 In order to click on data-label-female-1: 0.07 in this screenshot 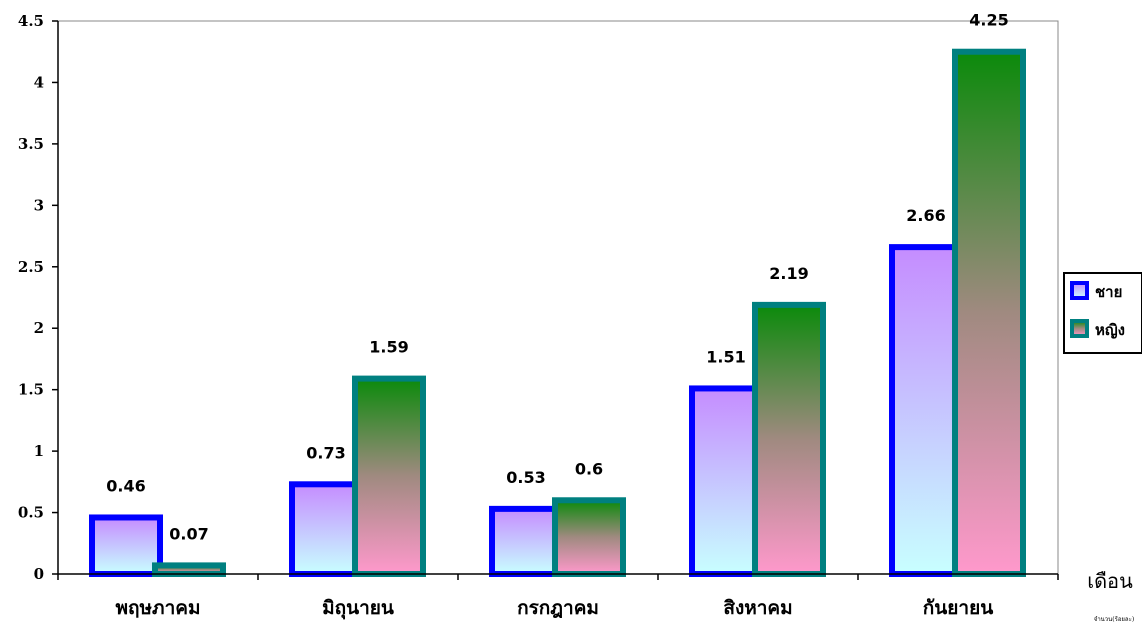, I will do `click(188, 533)`.